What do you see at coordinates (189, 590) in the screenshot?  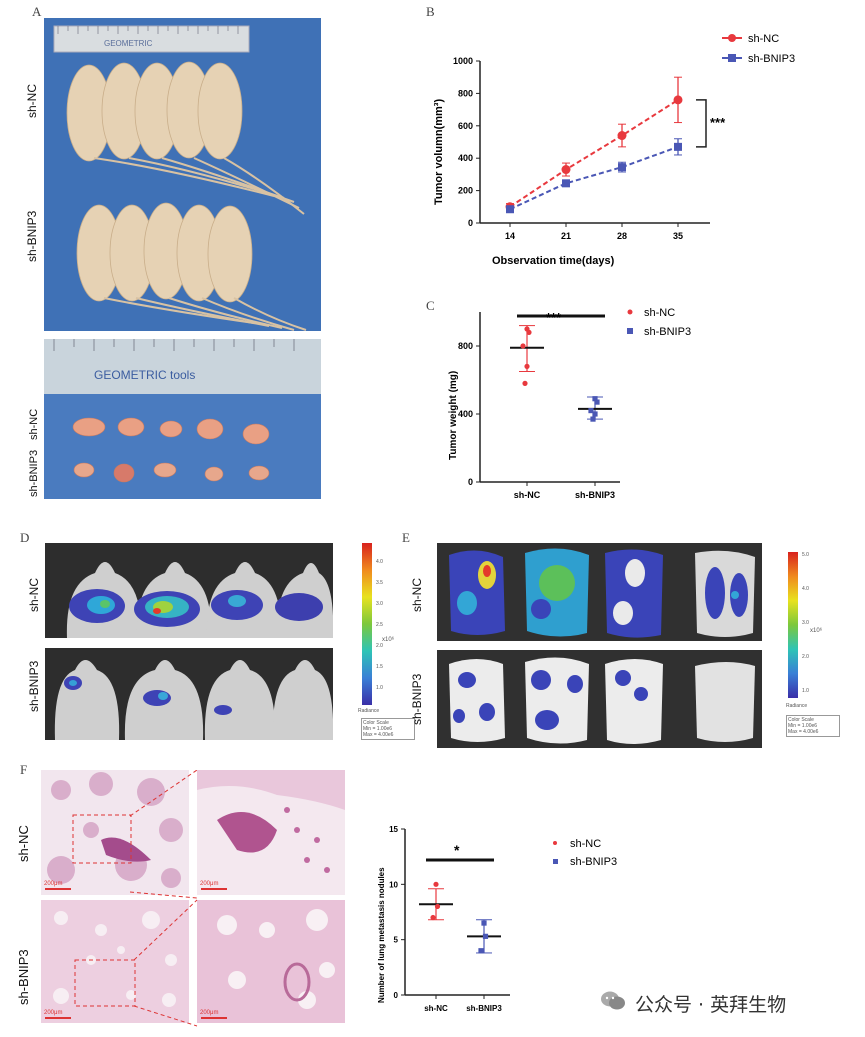 I see `ivis-body-nc-image` at bounding box center [189, 590].